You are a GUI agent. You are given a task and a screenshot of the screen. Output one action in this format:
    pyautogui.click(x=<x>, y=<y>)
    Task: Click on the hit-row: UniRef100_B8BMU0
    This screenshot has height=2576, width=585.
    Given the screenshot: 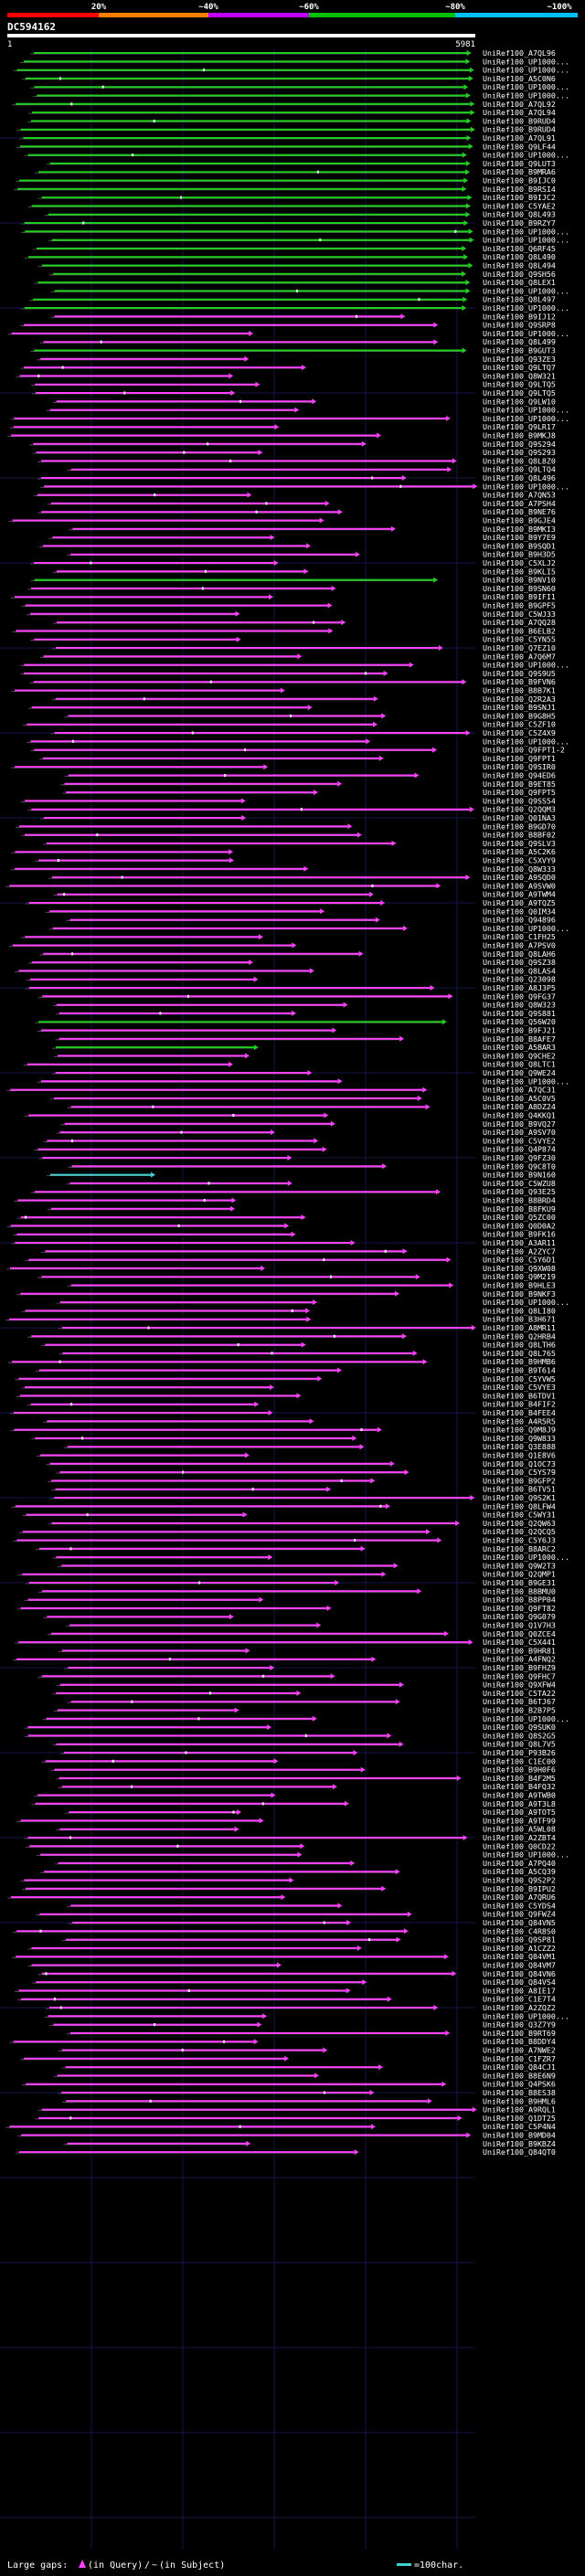 What is the action you would take?
    pyautogui.click(x=297, y=1590)
    